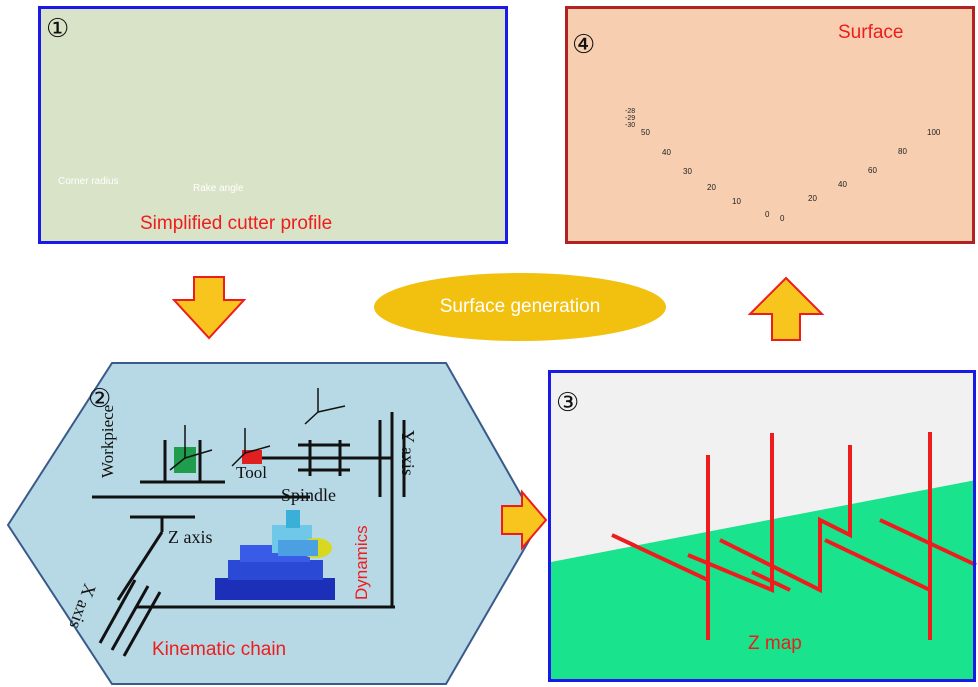 The width and height of the screenshot is (978, 687). Describe the element at coordinates (584, 45) in the screenshot. I see `step-number-4: ④` at that location.